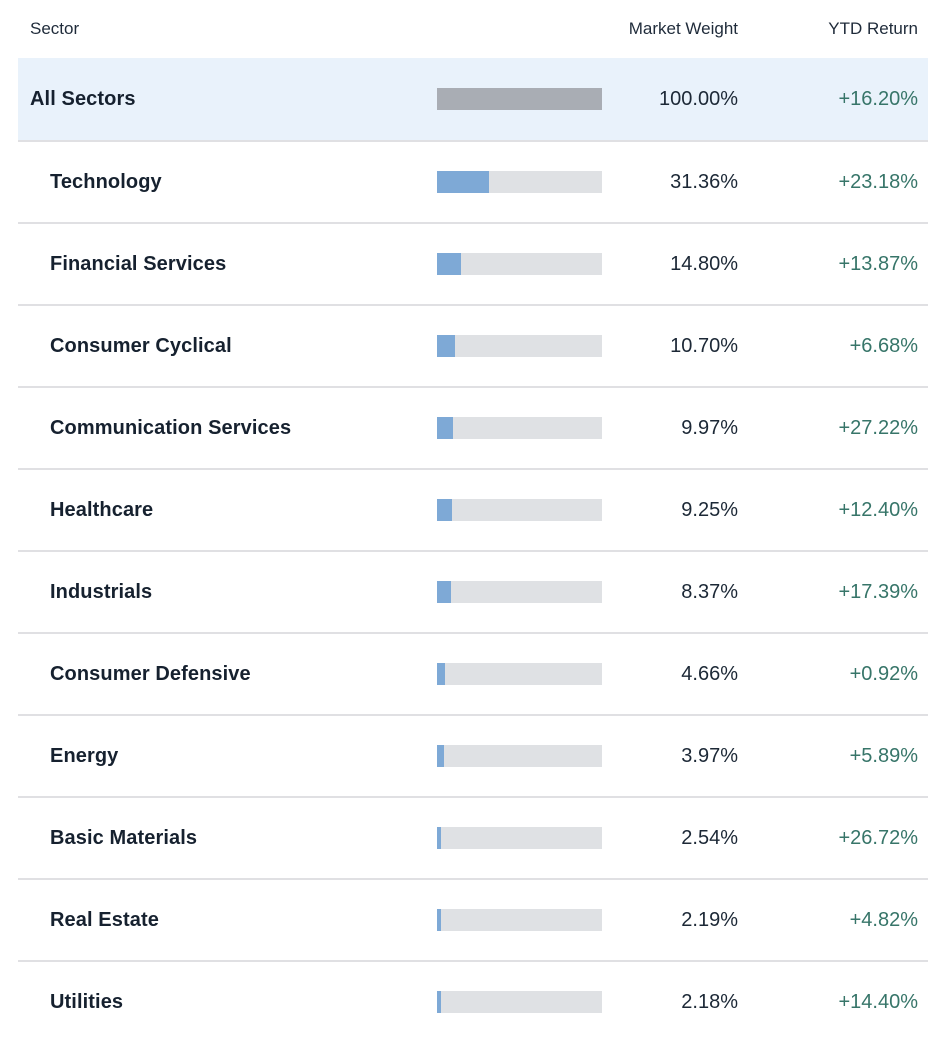 Image resolution: width=950 pixels, height=1048 pixels. I want to click on ytd-return-value: +6.68%, so click(883, 345).